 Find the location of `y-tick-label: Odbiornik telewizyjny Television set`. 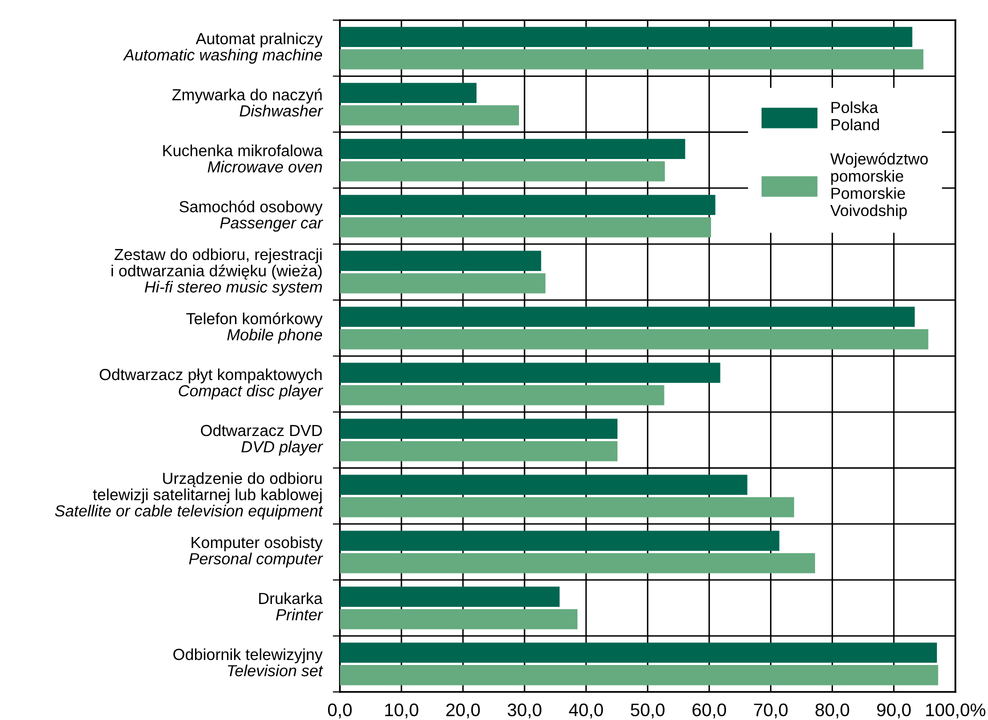

y-tick-label: Odbiornik telewizyjny Television set is located at coordinates (248, 662).